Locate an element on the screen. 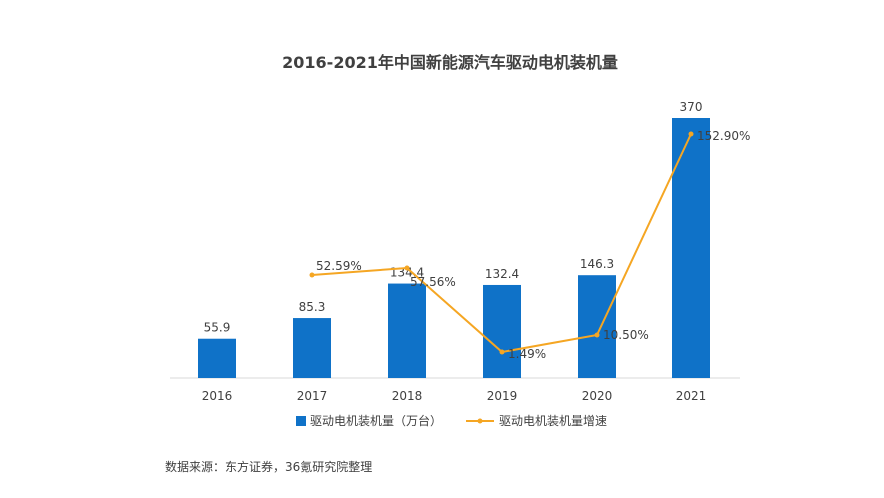 This screenshot has height=498, width=884. bar-value-label-2017: 85.3 is located at coordinates (312, 307).